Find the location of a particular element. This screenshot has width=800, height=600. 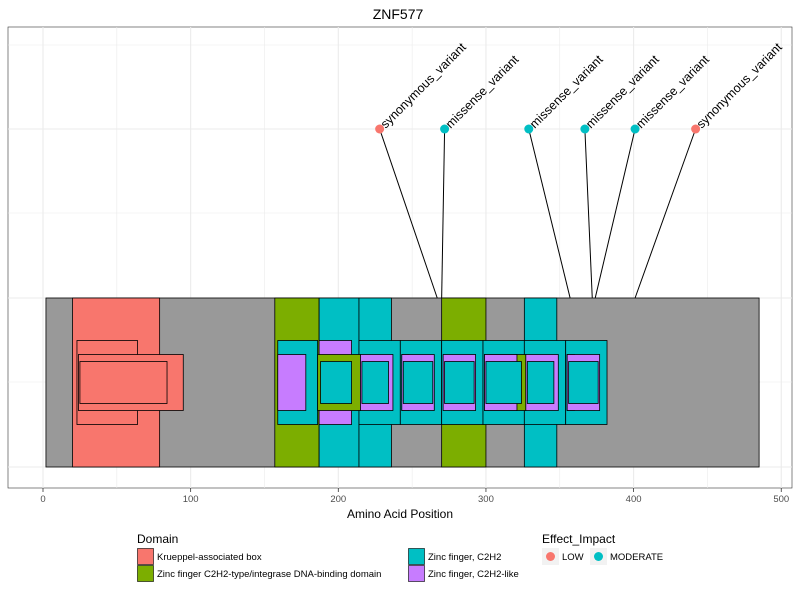

x-tick-label: 200 is located at coordinates (338, 499).